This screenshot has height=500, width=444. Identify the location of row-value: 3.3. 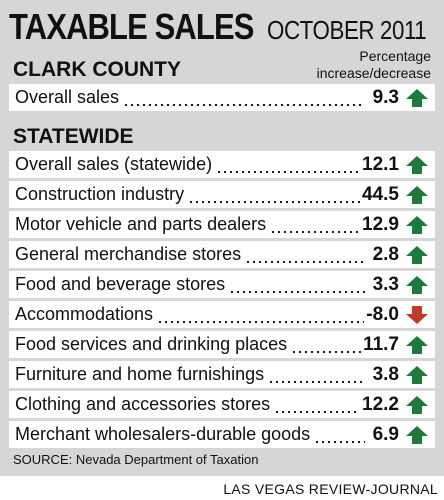
(385, 284).